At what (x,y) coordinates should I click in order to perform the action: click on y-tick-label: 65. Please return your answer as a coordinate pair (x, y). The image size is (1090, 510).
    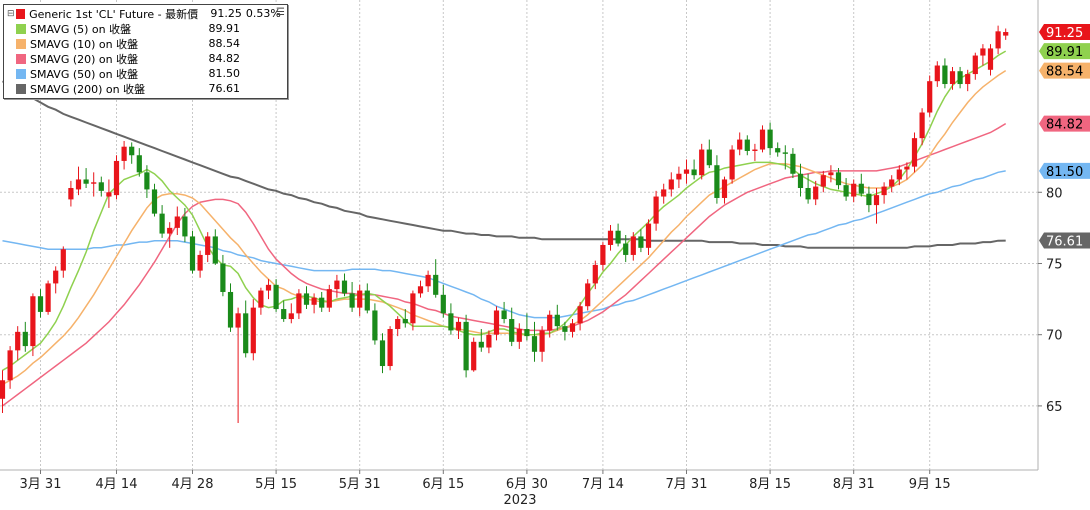
    Looking at the image, I should click on (1054, 407).